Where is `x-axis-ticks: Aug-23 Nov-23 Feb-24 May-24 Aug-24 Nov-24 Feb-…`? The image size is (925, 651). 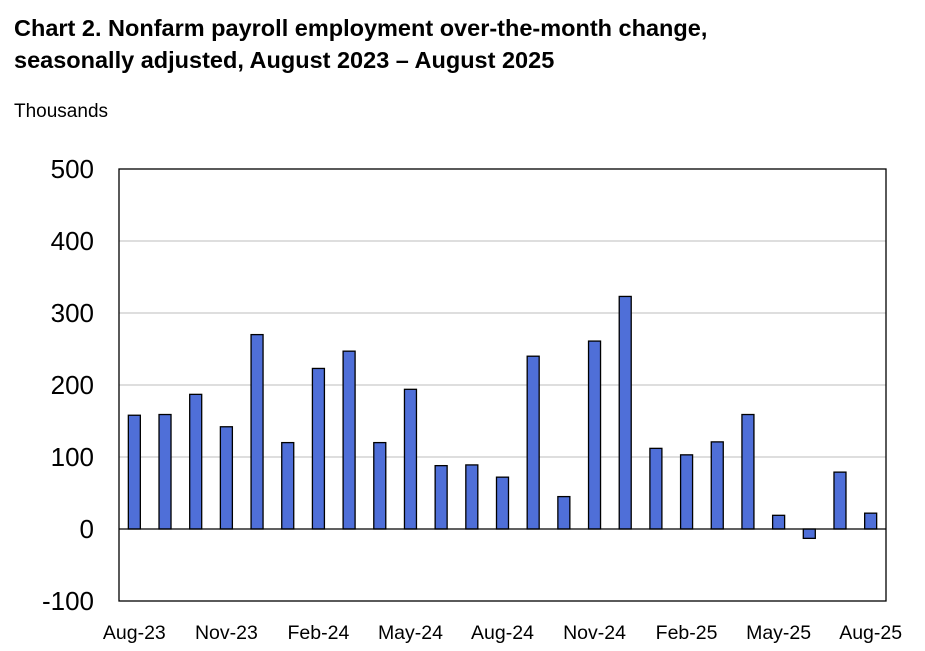
x-axis-ticks: Aug-23 Nov-23 Feb-24 May-24 Aug-24 Nov-24 Feb-… is located at coordinates (502, 633).